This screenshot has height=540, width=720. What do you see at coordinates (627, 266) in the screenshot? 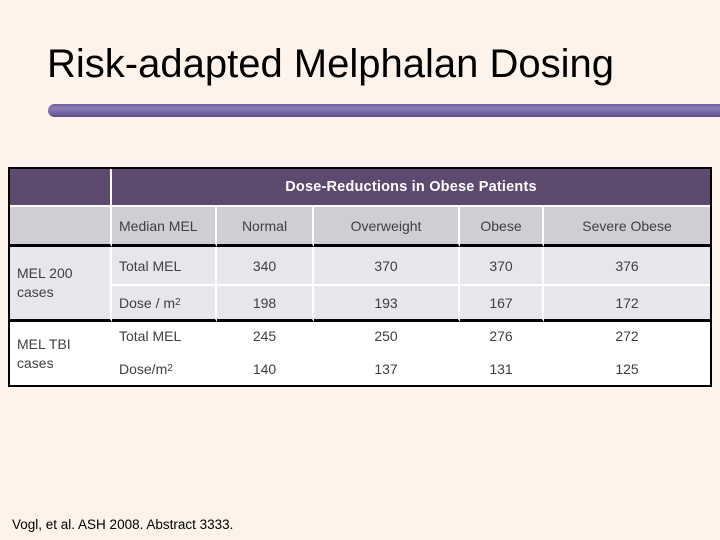
I see `data-cell-mel200-total-severe: 376` at bounding box center [627, 266].